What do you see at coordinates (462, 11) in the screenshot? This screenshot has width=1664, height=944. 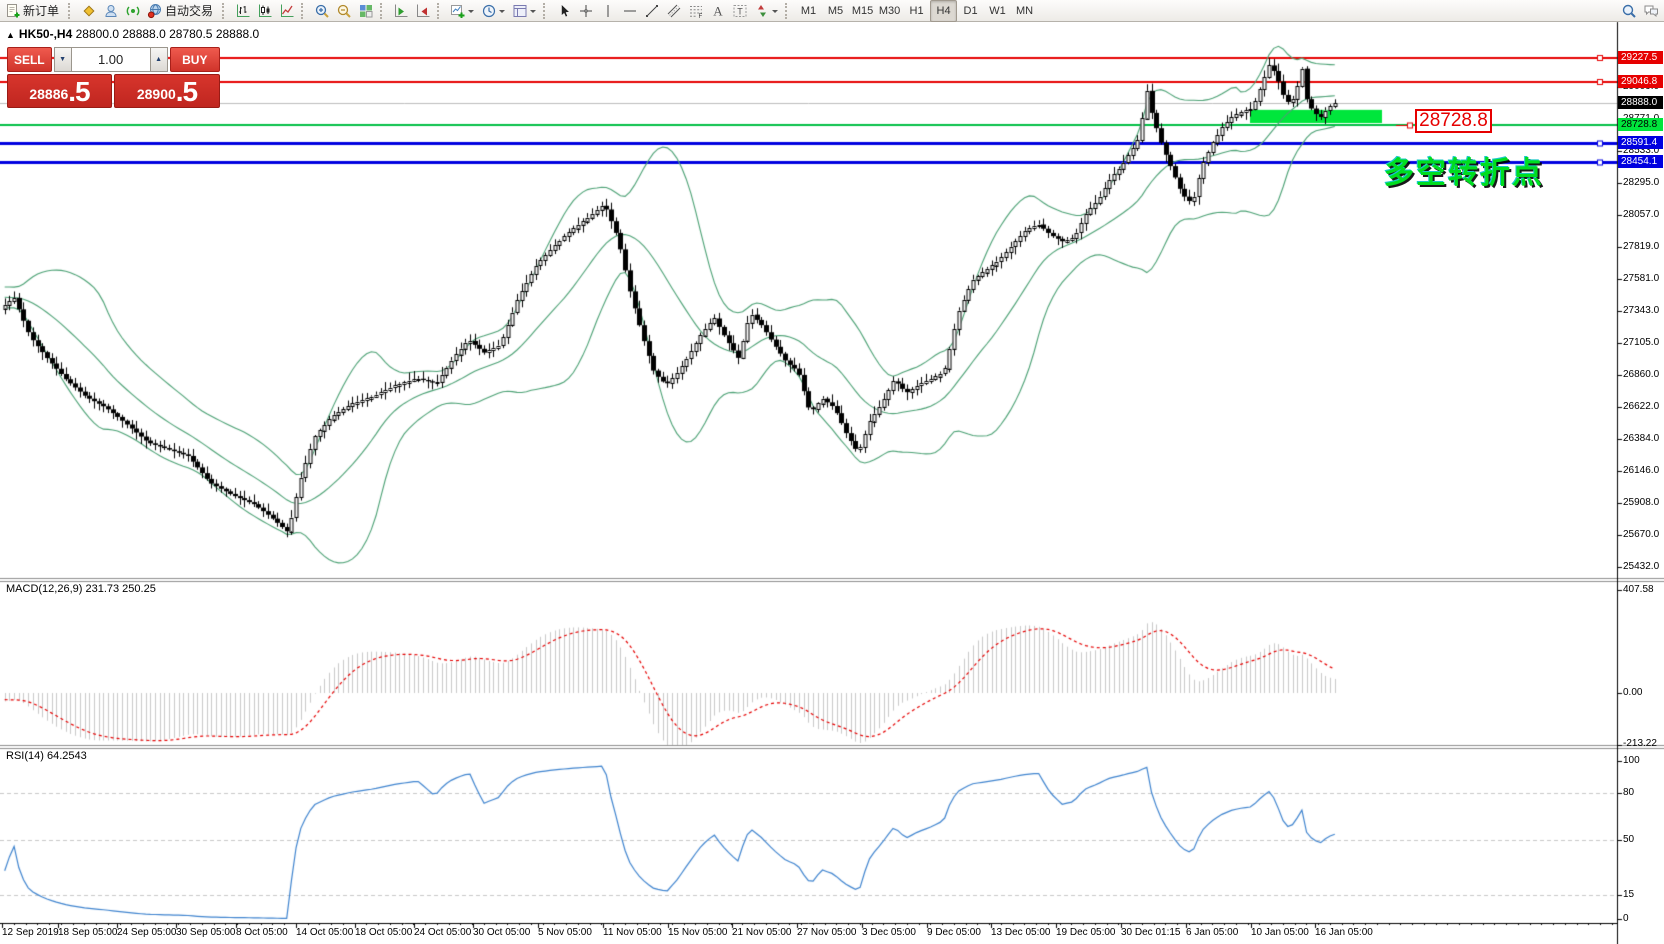 I see `add-indicator-button` at bounding box center [462, 11].